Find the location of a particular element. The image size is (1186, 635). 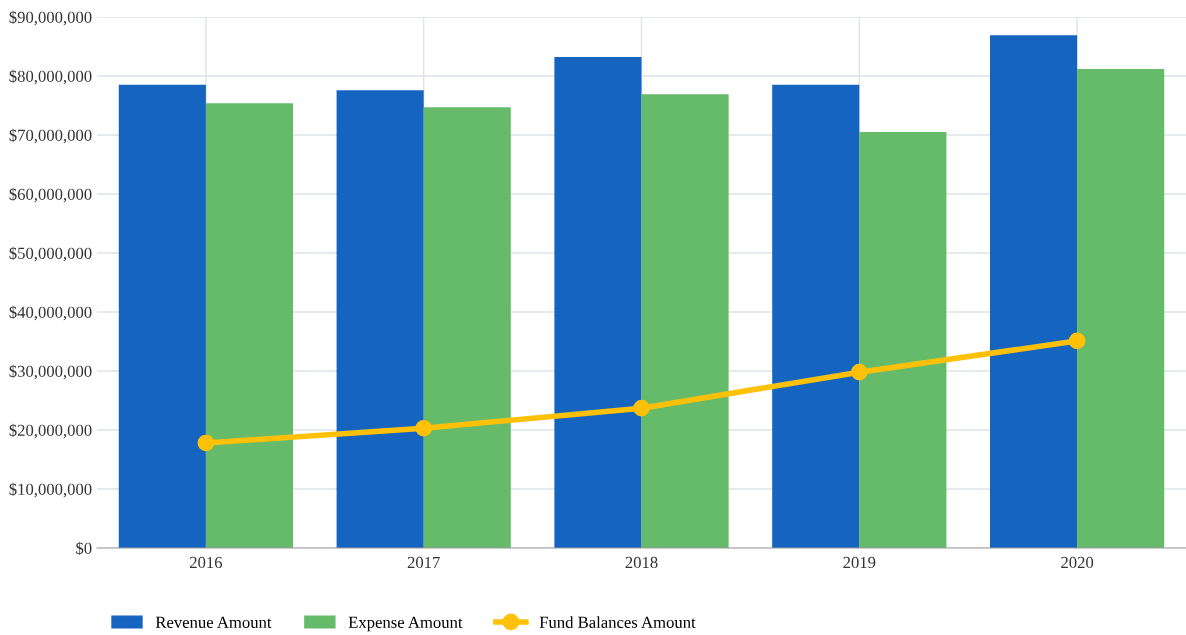

y-tick-label: $60,000,000 is located at coordinates (50, 195).